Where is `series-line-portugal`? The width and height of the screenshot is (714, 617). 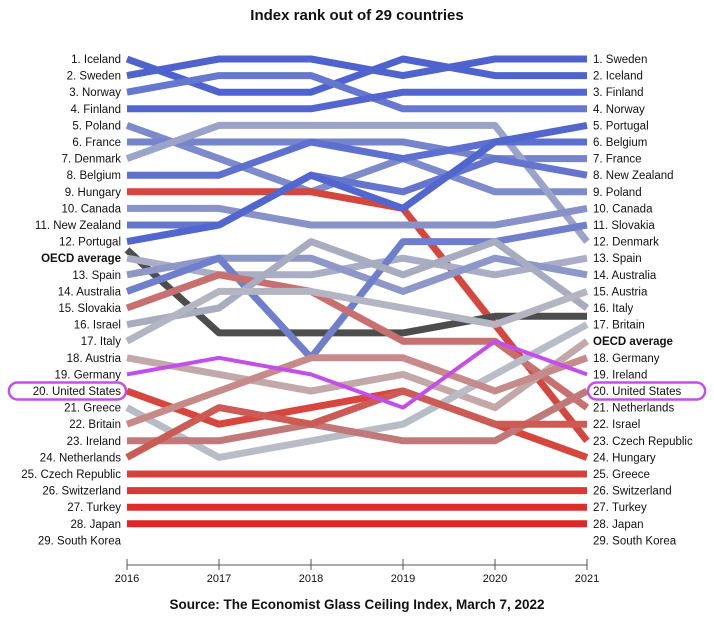 series-line-portugal is located at coordinates (357, 183).